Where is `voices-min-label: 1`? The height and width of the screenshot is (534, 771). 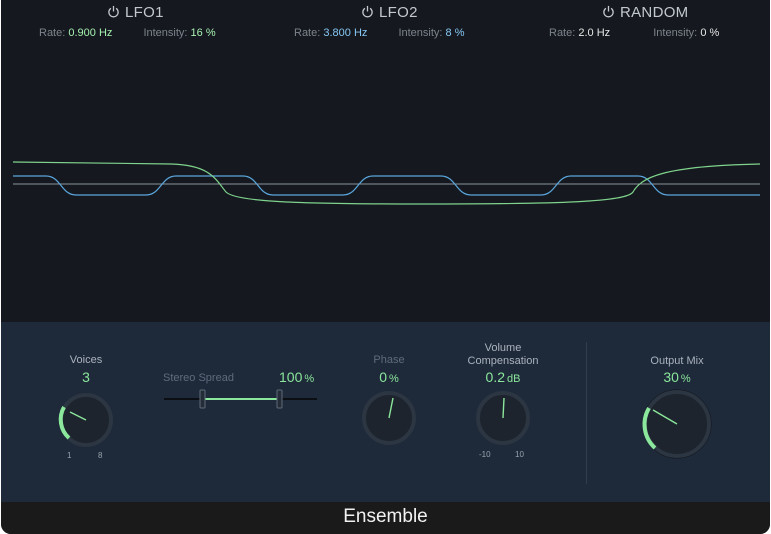
voices-min-label: 1 is located at coordinates (69, 455).